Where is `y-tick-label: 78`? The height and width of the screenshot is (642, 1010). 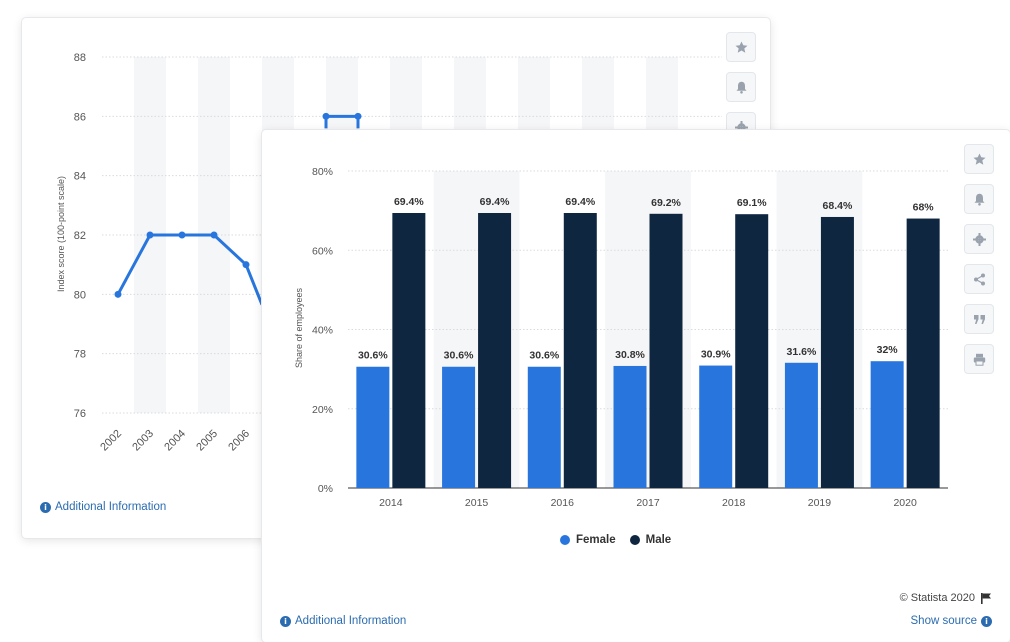
y-tick-label: 78 is located at coordinates (80, 355).